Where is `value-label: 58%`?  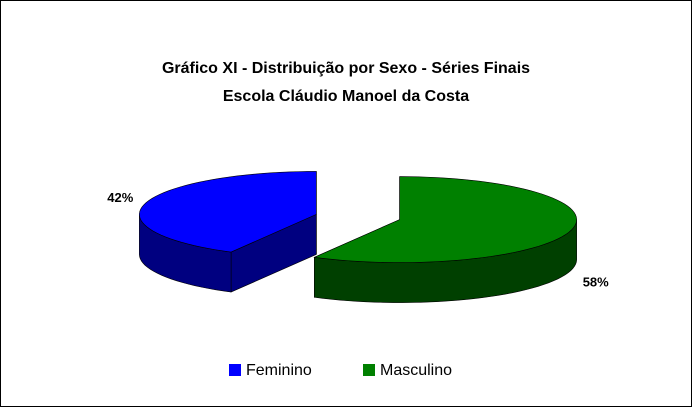 value-label: 58% is located at coordinates (596, 282).